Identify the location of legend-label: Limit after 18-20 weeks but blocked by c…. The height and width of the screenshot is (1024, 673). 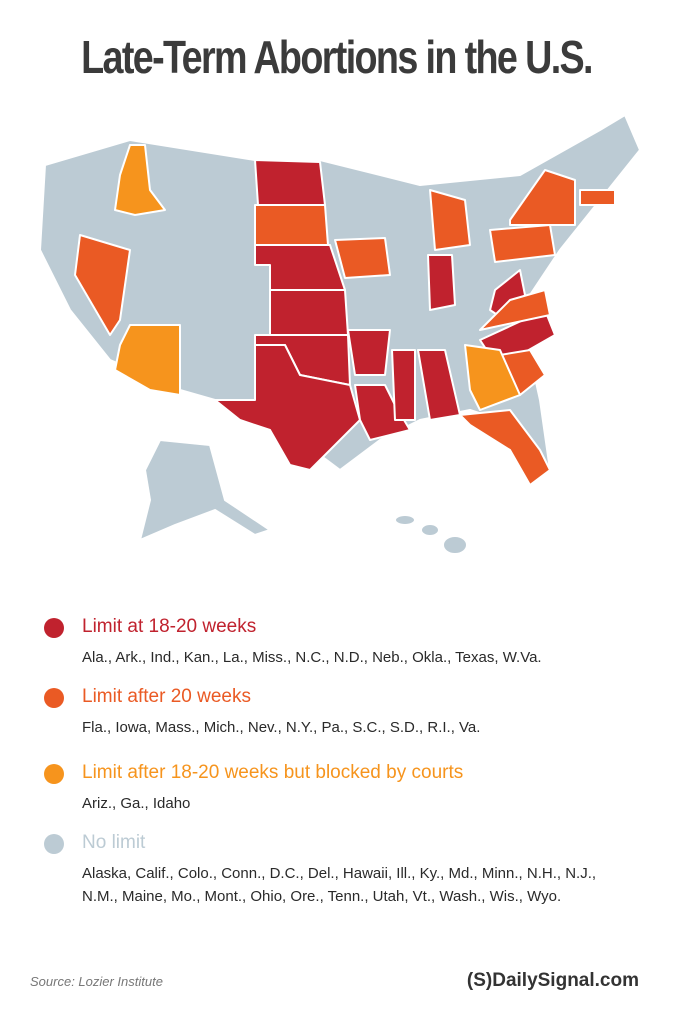
(273, 772).